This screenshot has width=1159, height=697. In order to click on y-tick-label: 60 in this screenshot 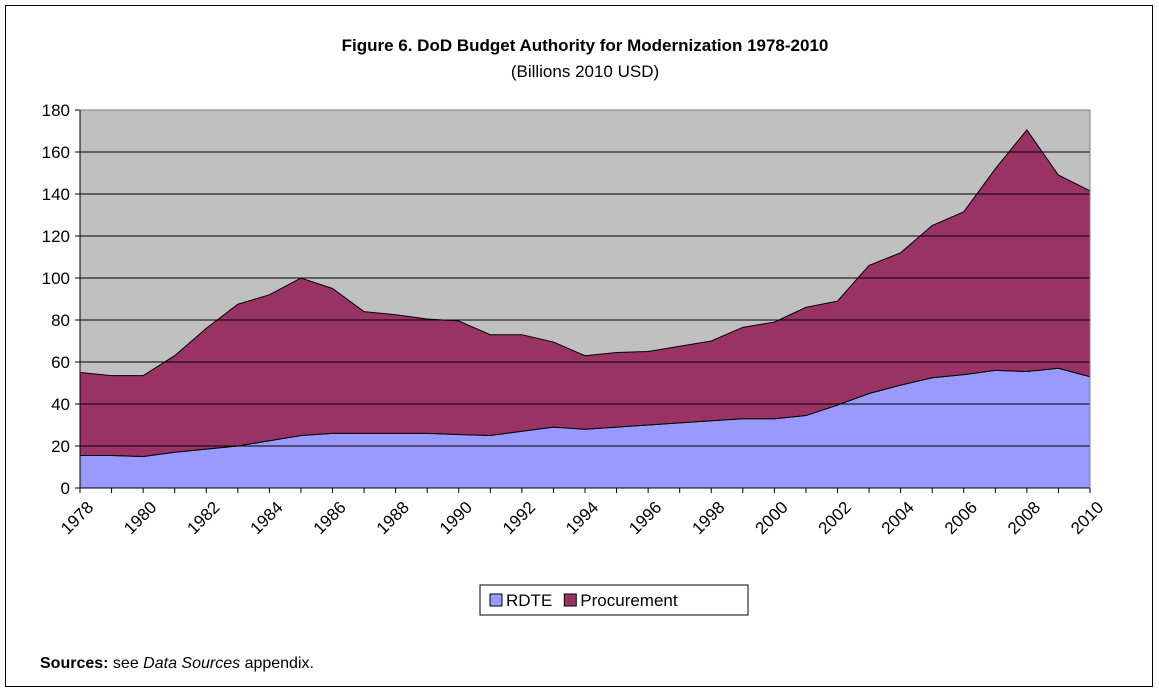, I will do `click(60, 362)`.